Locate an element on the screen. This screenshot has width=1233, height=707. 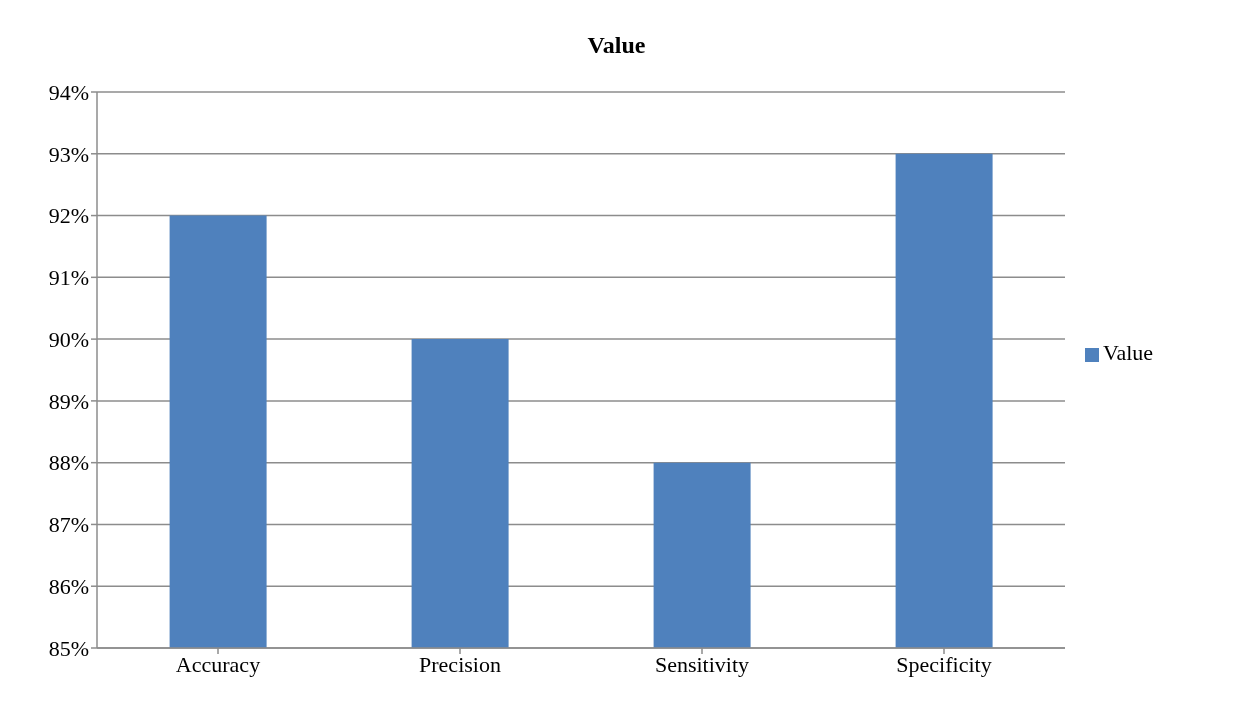
y-tick-label: 86% is located at coordinates (68, 587).